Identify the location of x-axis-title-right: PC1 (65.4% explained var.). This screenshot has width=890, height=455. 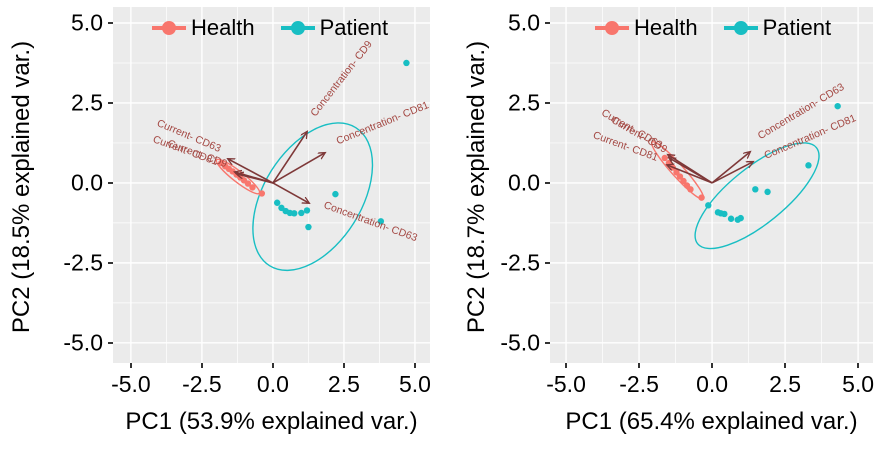
(711, 421).